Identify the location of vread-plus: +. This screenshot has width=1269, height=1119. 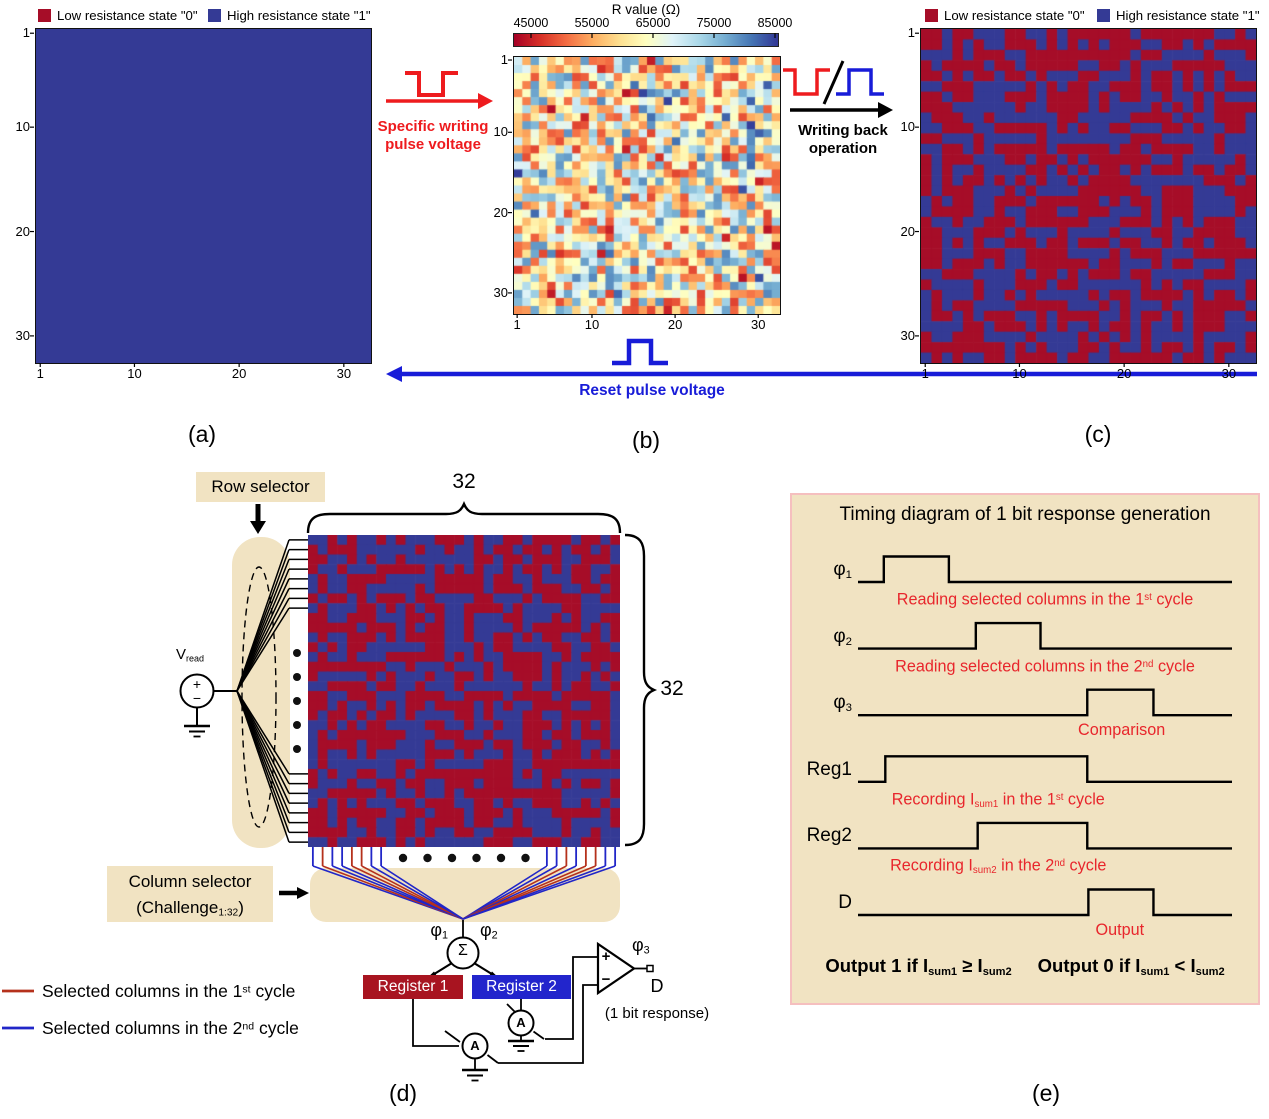
(197, 684).